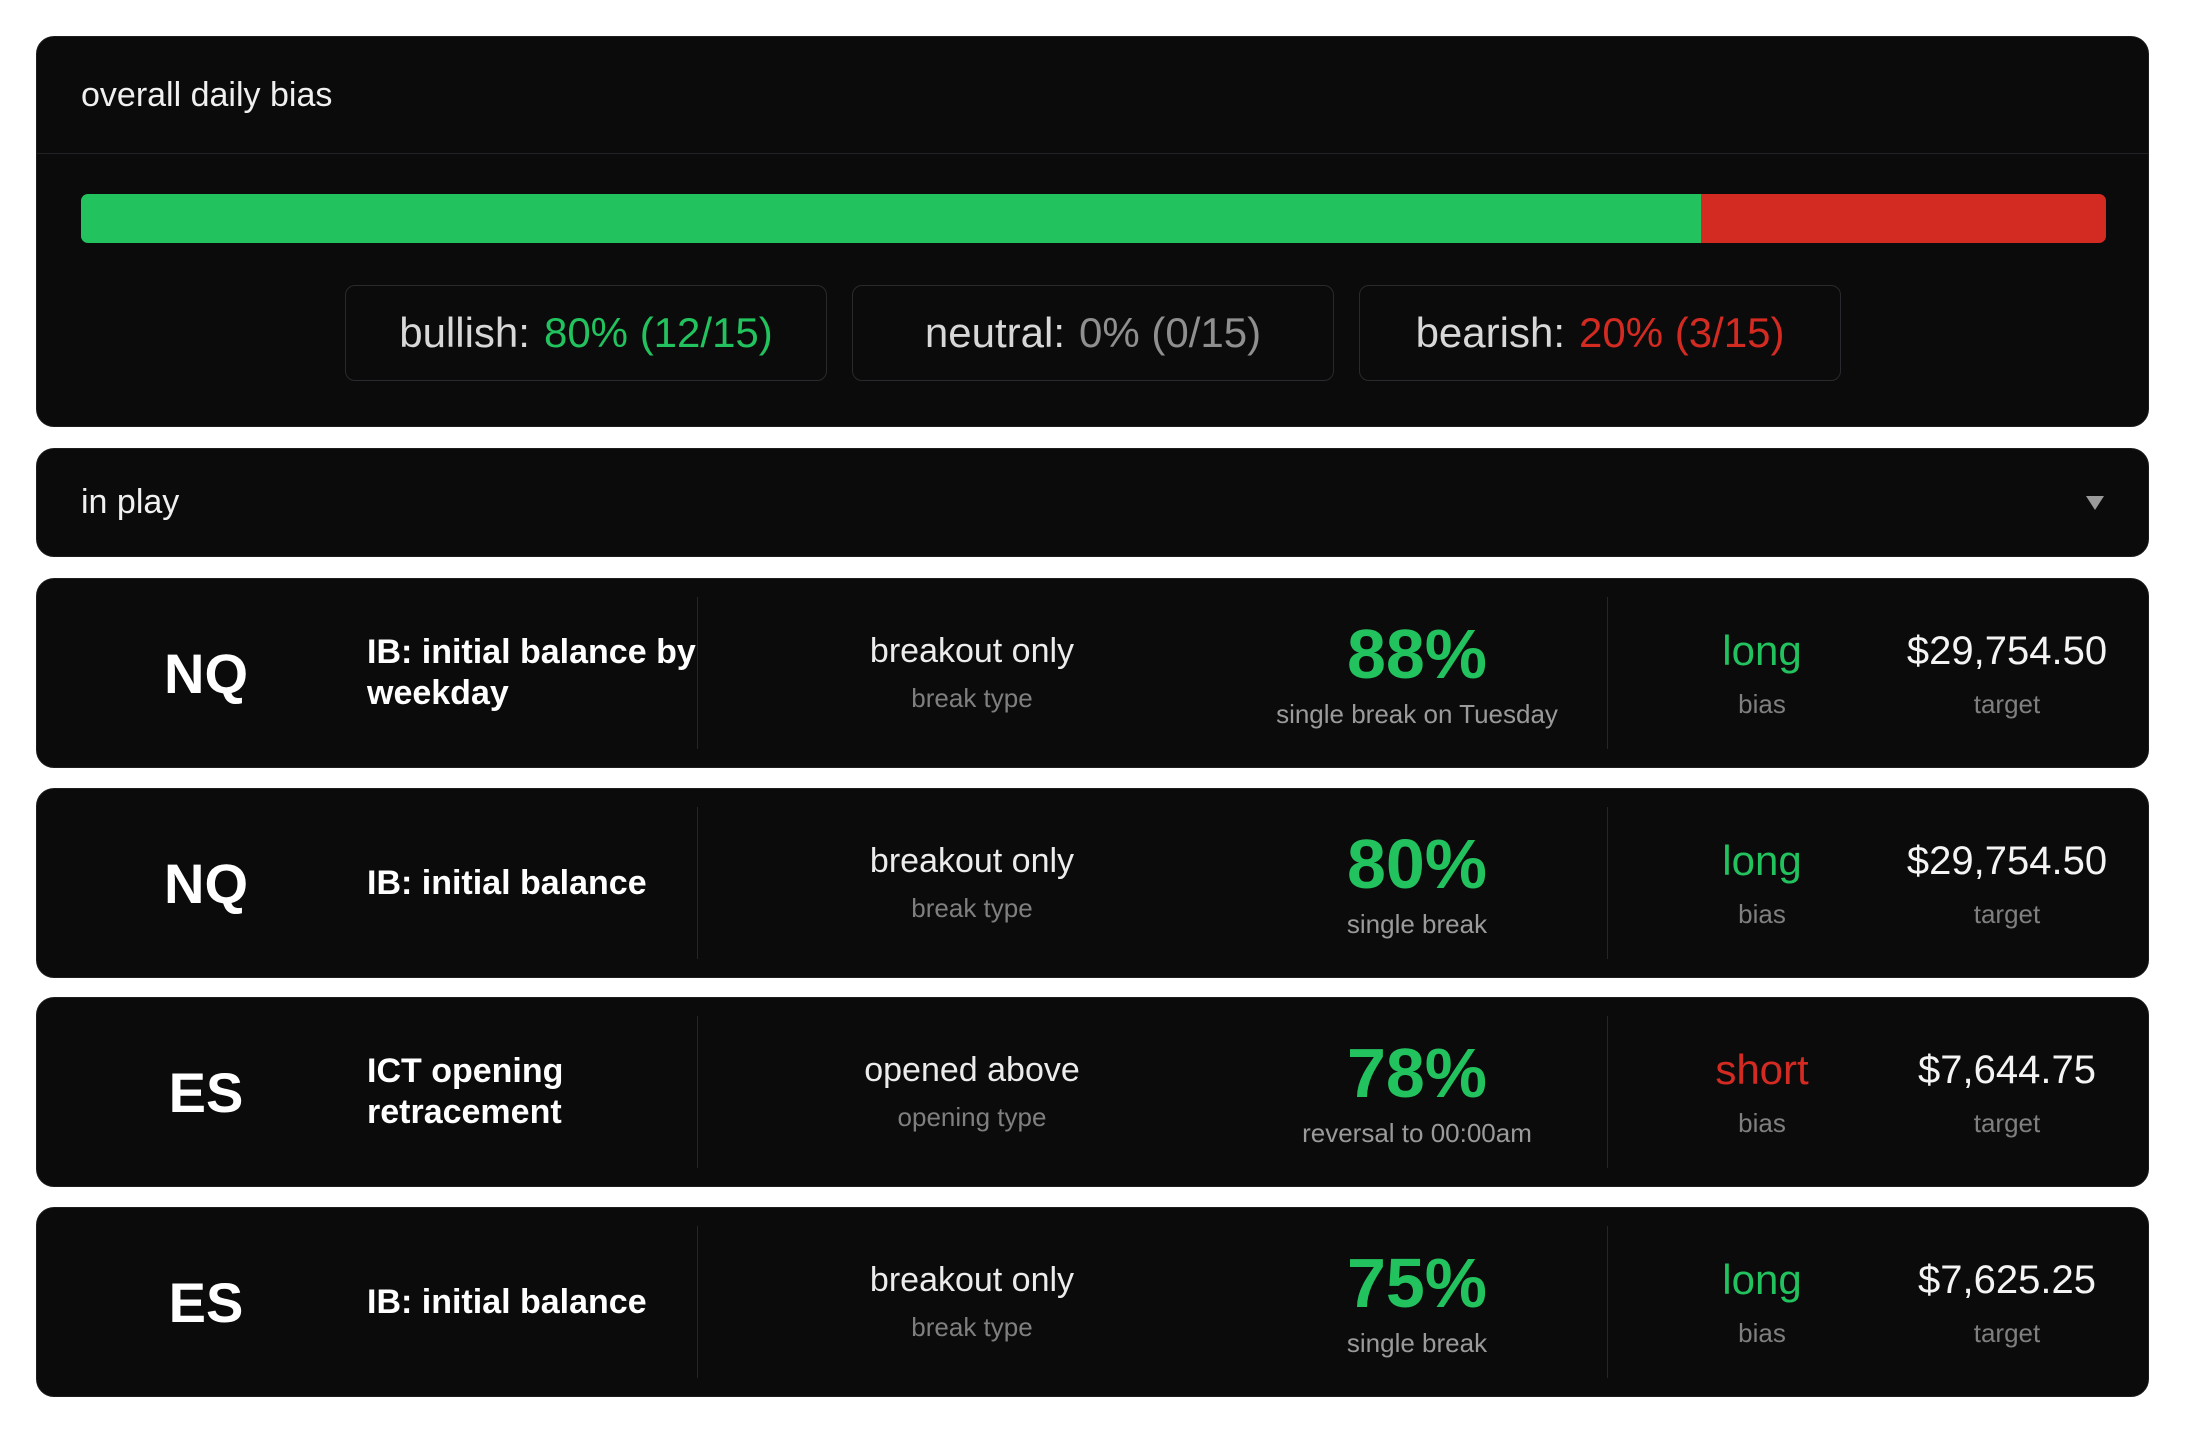  I want to click on type-value: opened above, so click(972, 1069).